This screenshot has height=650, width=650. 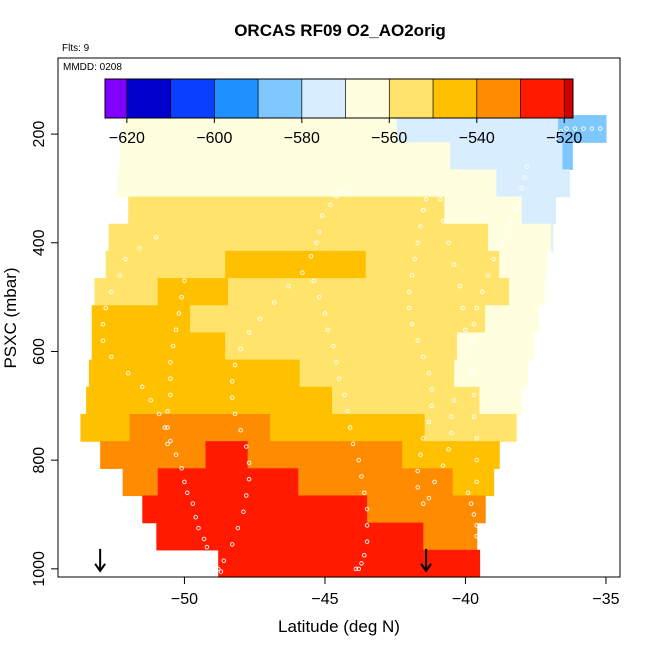 I want to click on y-axis-label: PSXC (mbar), so click(x=10, y=317).